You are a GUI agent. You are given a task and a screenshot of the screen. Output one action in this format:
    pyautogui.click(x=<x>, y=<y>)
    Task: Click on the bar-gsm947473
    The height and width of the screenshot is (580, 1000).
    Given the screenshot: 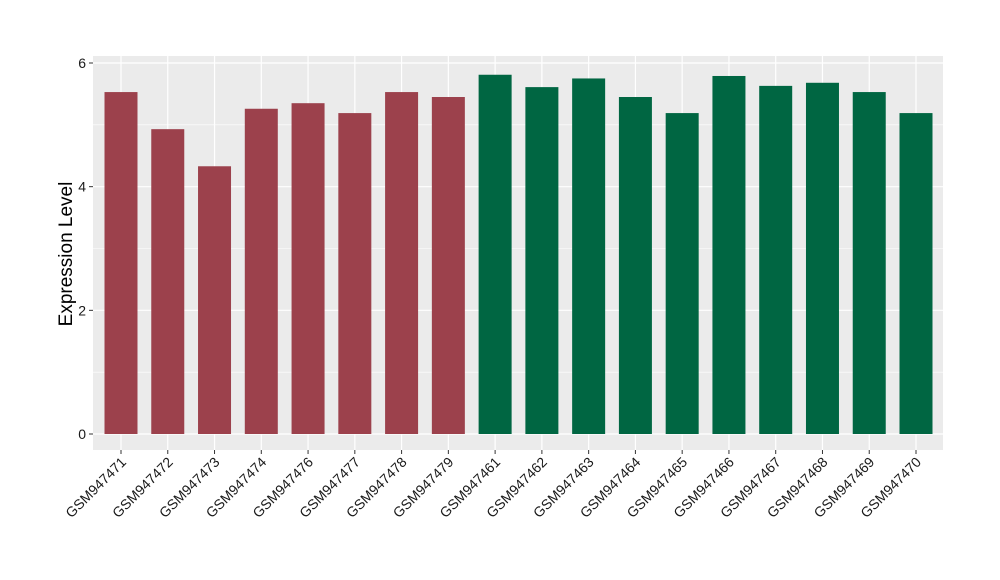 What is the action you would take?
    pyautogui.click(x=215, y=300)
    